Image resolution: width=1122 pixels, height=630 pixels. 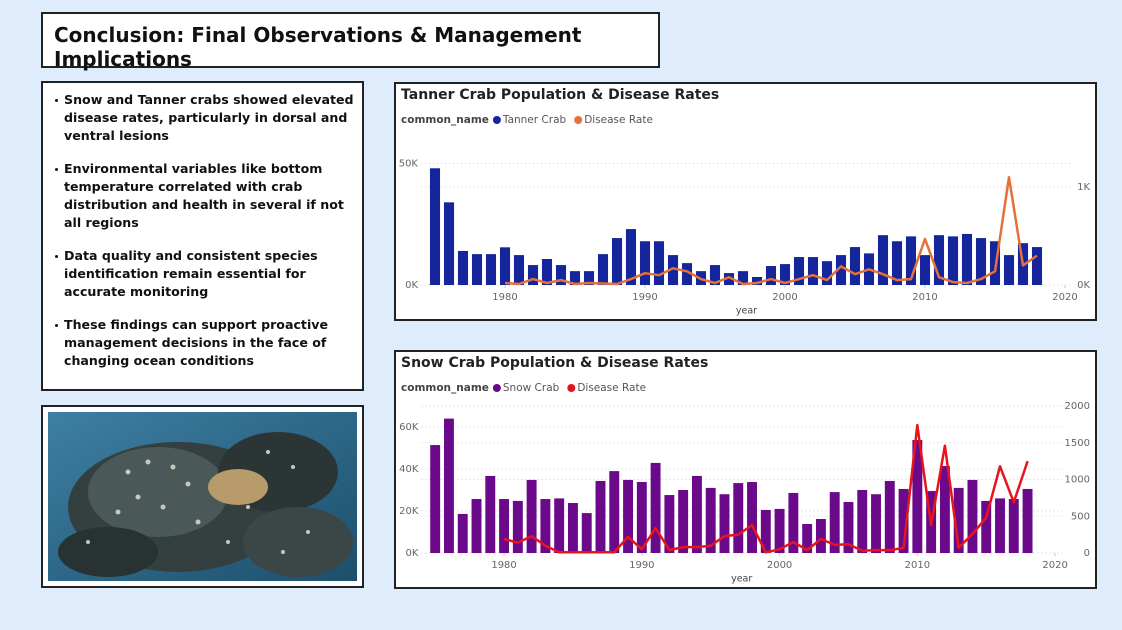 I want to click on photo-frame, so click(x=202, y=496).